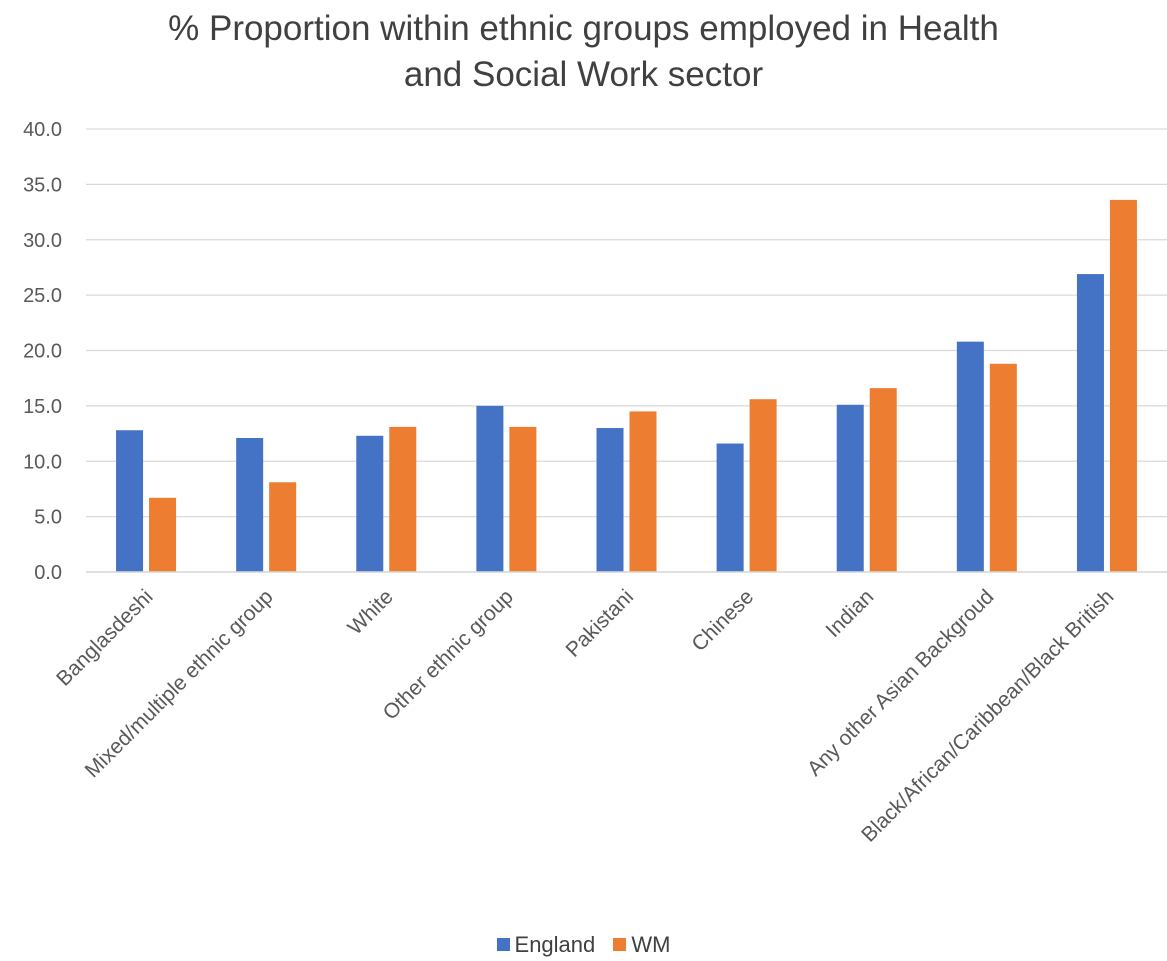 The height and width of the screenshot is (961, 1167). What do you see at coordinates (583, 74) in the screenshot?
I see `chart-title-line-2: and Social Work sector` at bounding box center [583, 74].